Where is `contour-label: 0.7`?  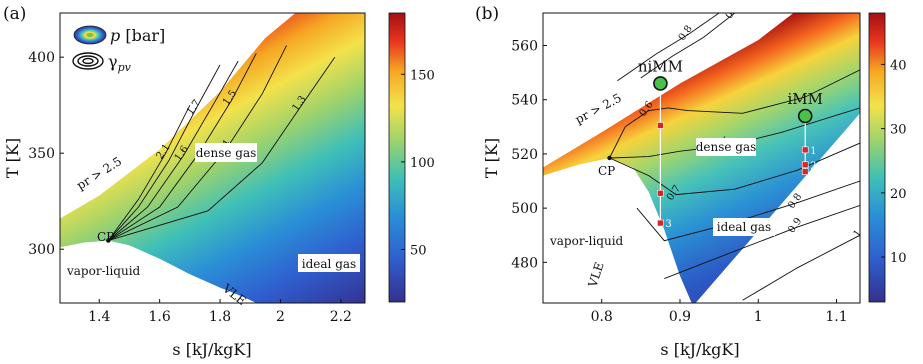 contour-label: 0.7 is located at coordinates (733, 11).